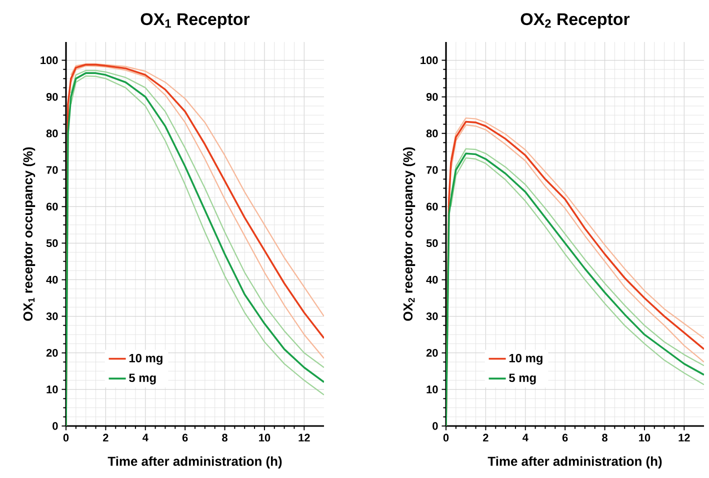 This screenshot has height=478, width=709. I want to click on y-axis-title: OX$_{1}$ receptor occupancy (%), so click(29, 234).